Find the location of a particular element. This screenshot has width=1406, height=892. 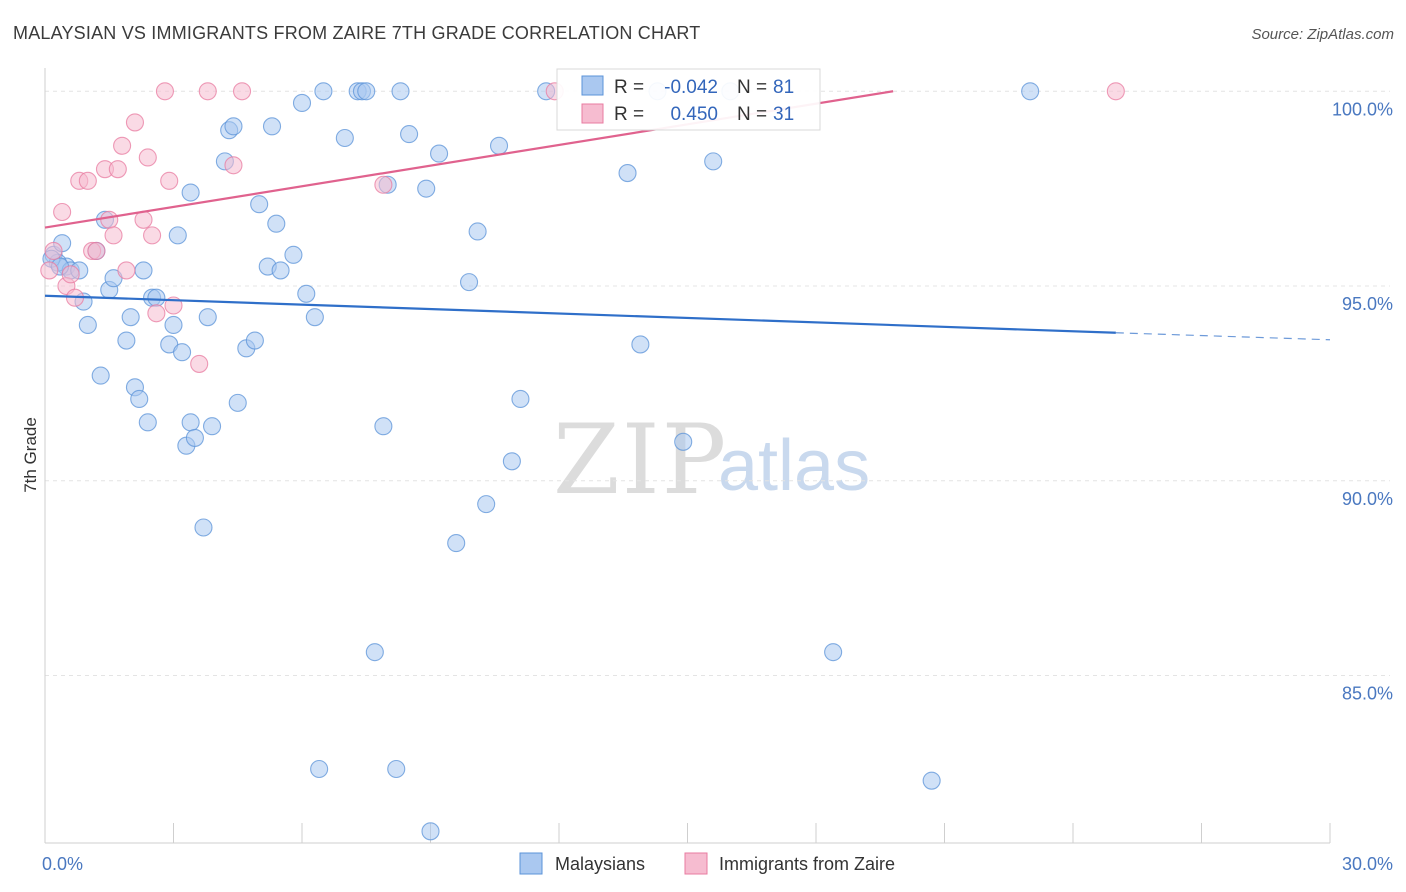

stats-r-value-1: -0.042 is located at coordinates (691, 87).